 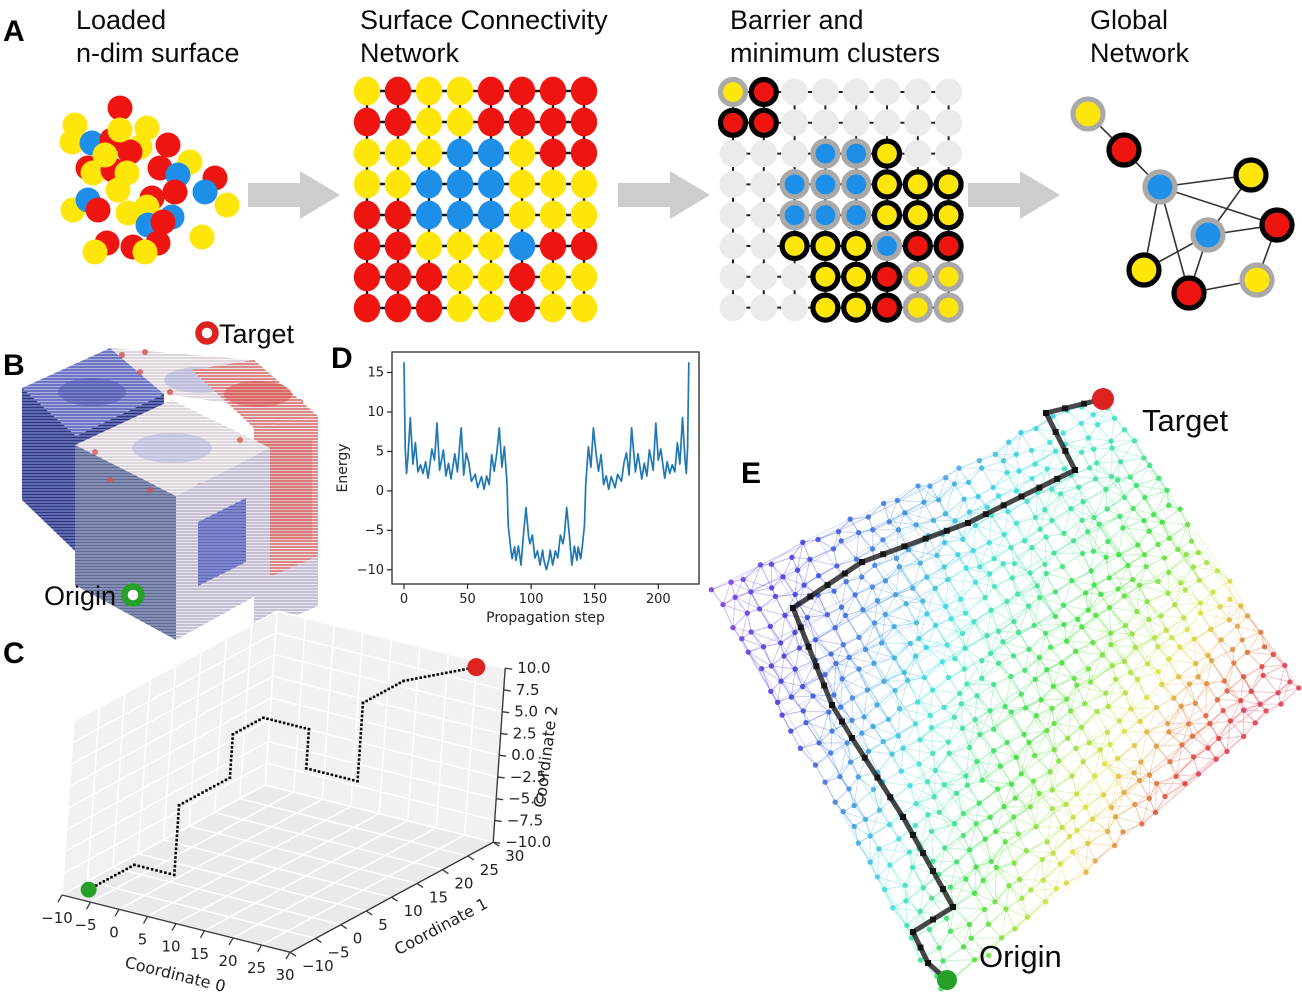 What do you see at coordinates (526, 712) in the screenshot?
I see `svg-text: 5.0` at bounding box center [526, 712].